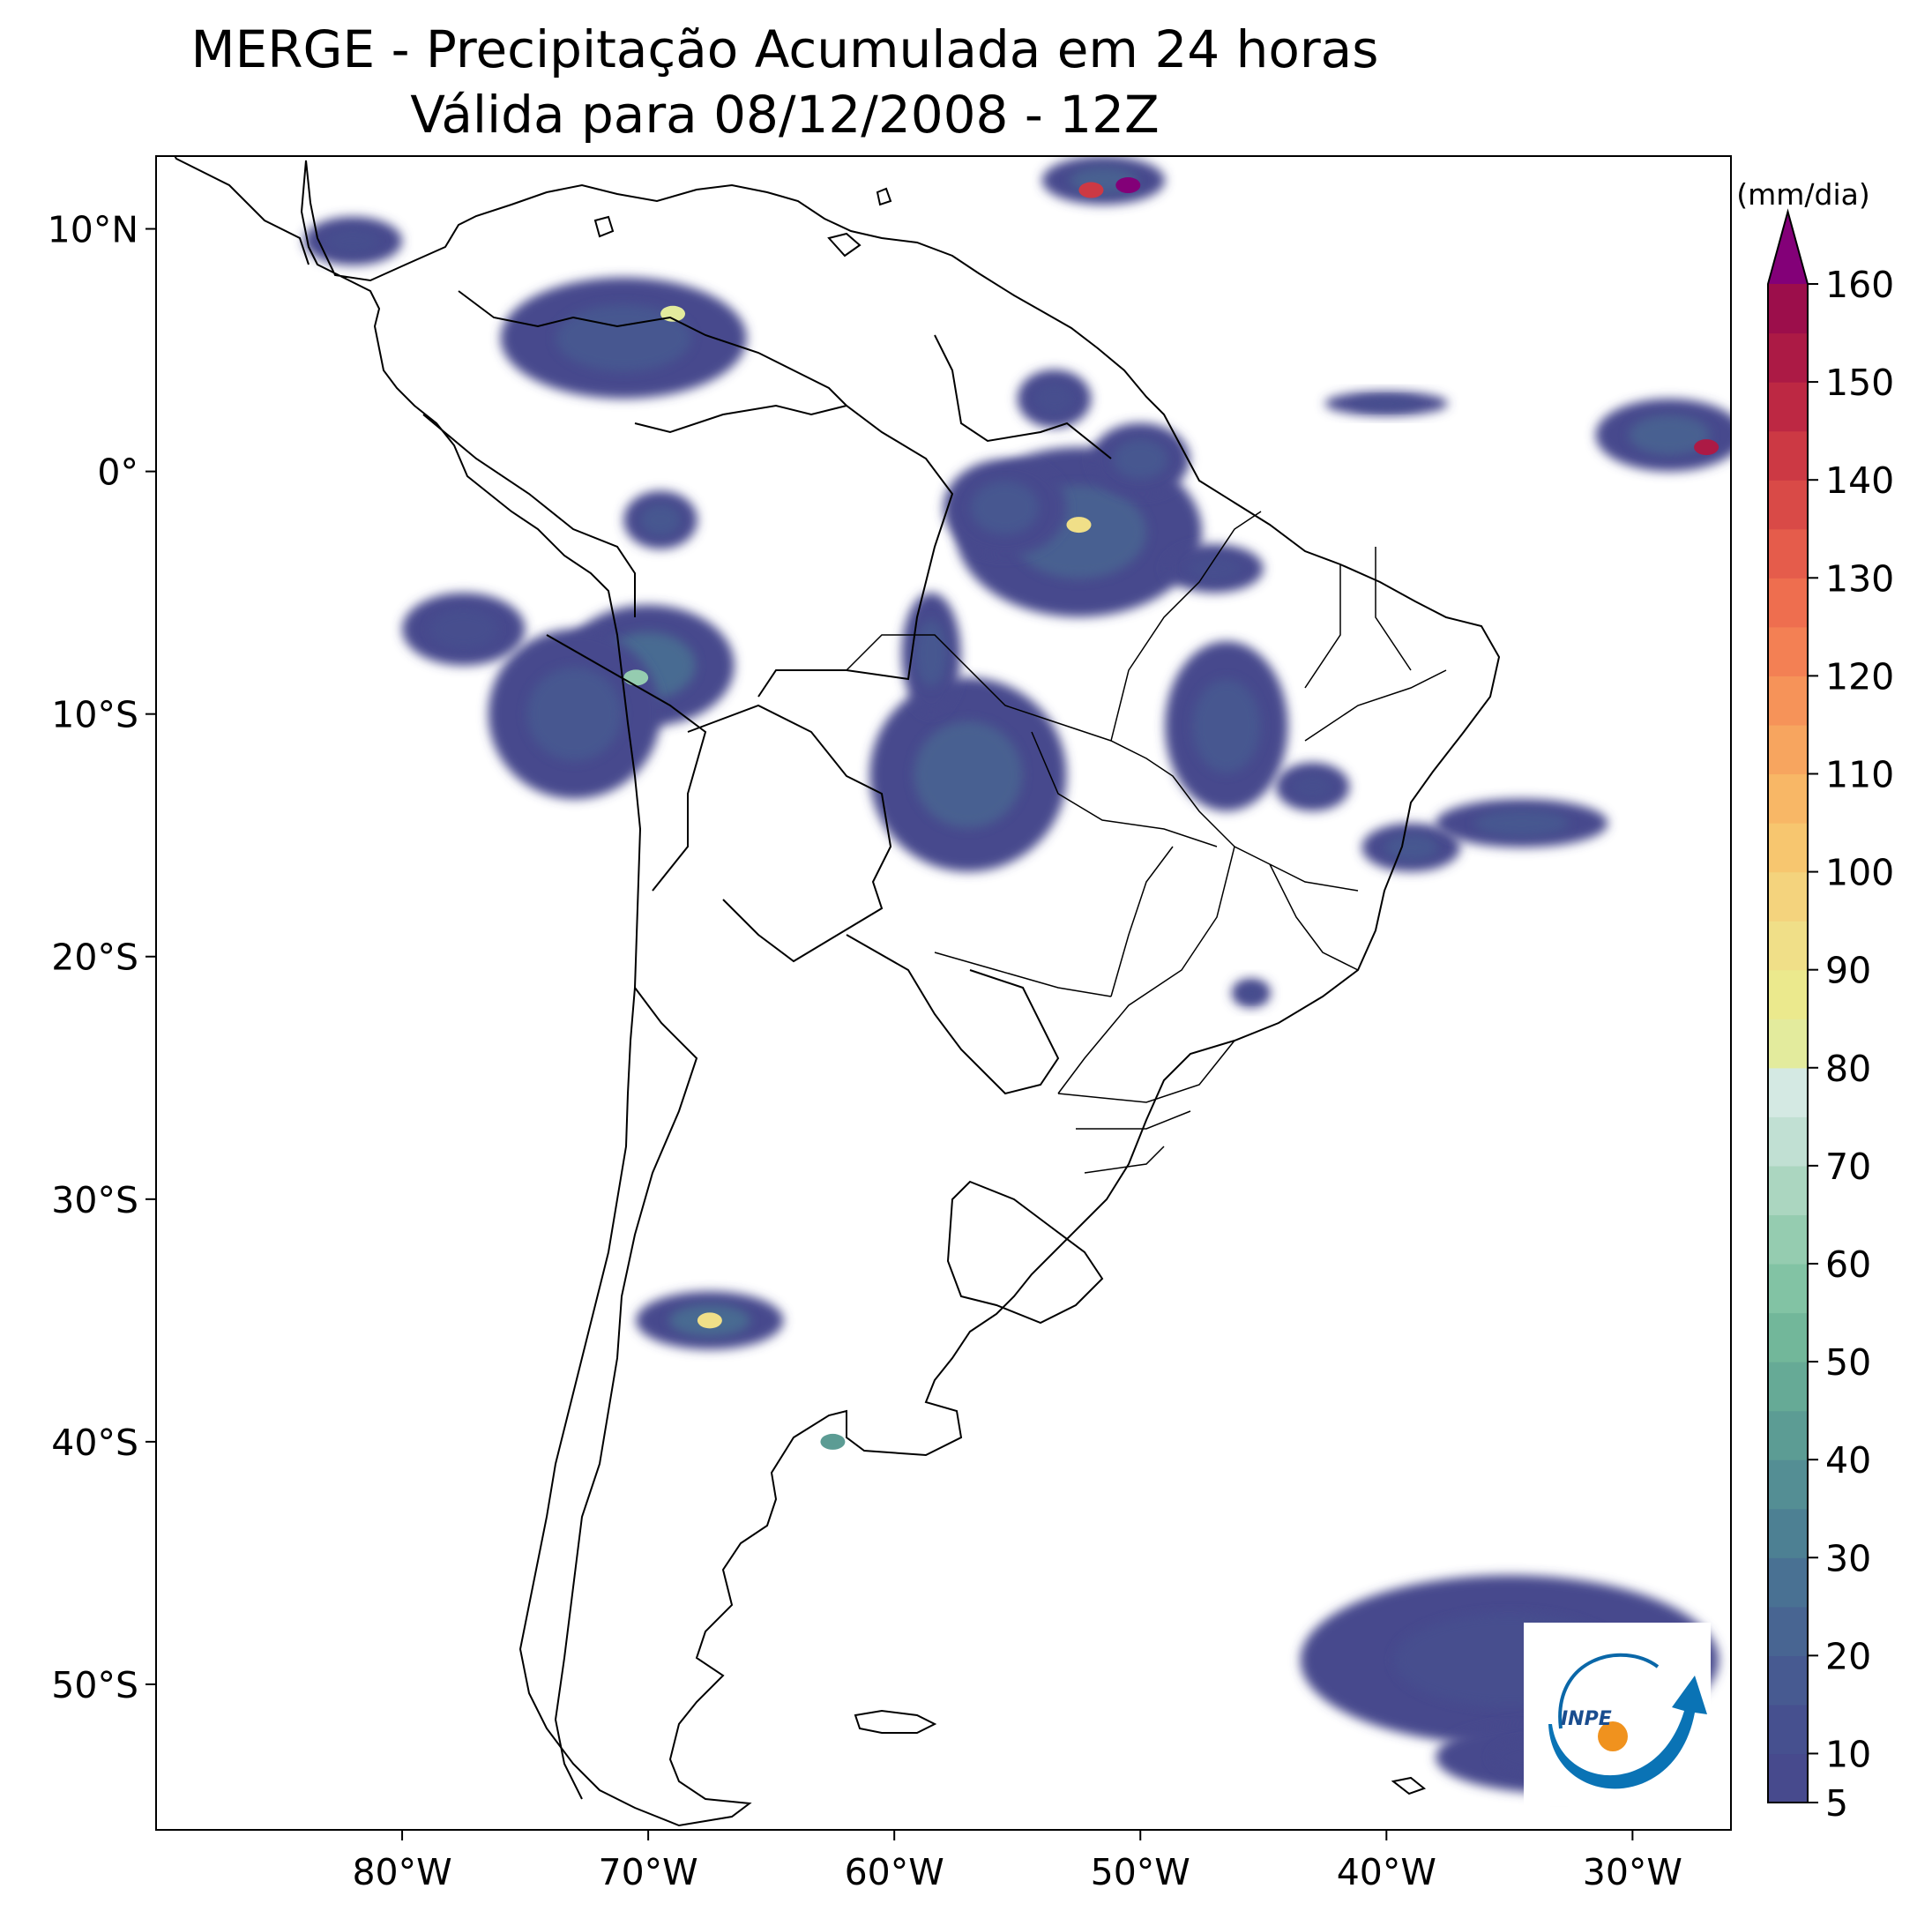 The width and height of the screenshot is (1932, 1911). What do you see at coordinates (1788, 248) in the screenshot?
I see `colorbar-extend-arrow` at bounding box center [1788, 248].